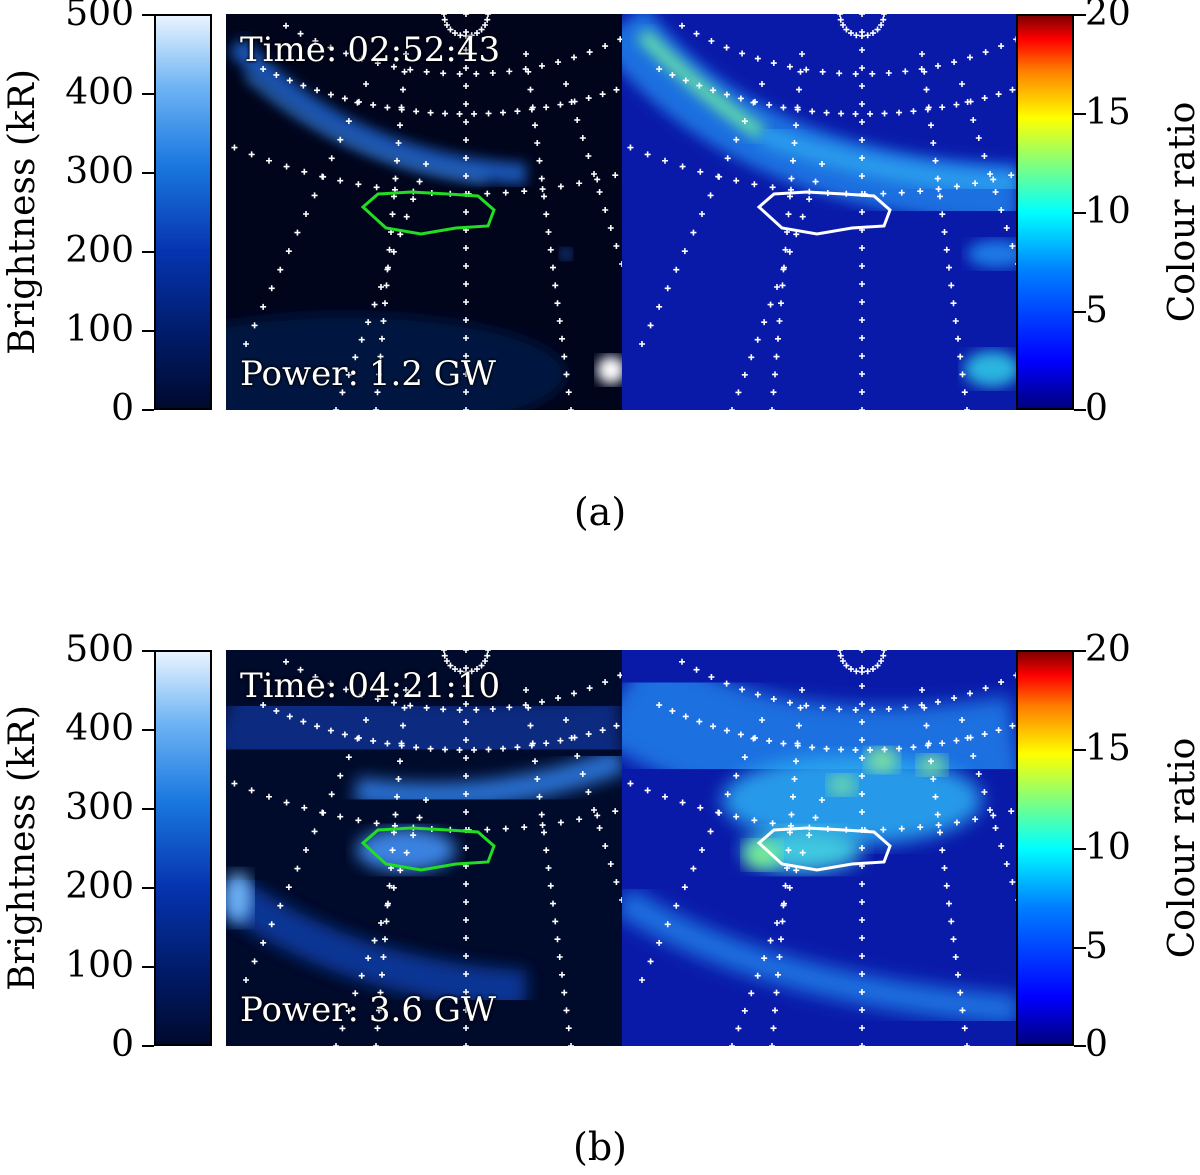 The image size is (1200, 1175). What do you see at coordinates (824, 213) in the screenshot?
I see `region-outline` at bounding box center [824, 213].